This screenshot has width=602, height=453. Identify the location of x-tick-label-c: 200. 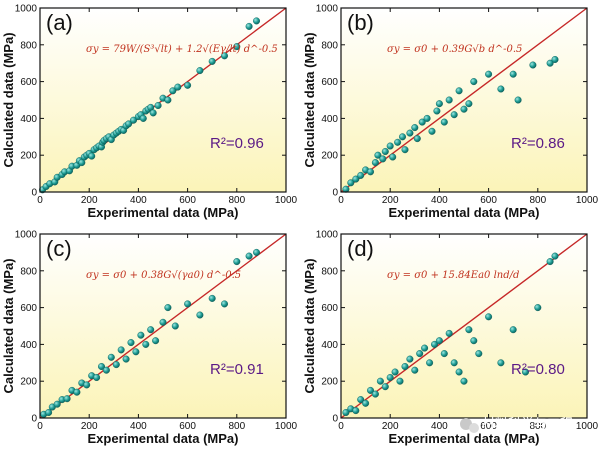
(89, 426).